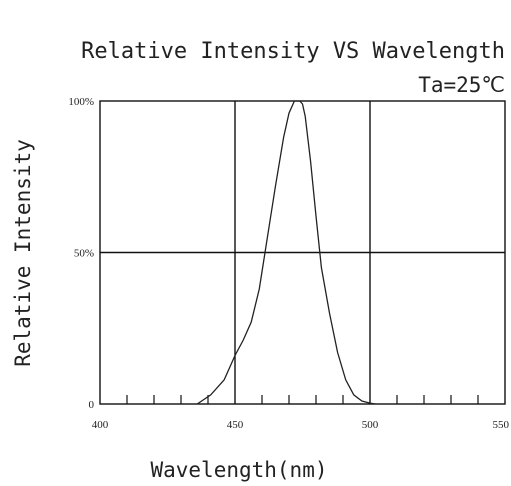 Image resolution: width=511 pixels, height=486 pixels. I want to click on y-axis-label: Relative Intensity, so click(23, 253).